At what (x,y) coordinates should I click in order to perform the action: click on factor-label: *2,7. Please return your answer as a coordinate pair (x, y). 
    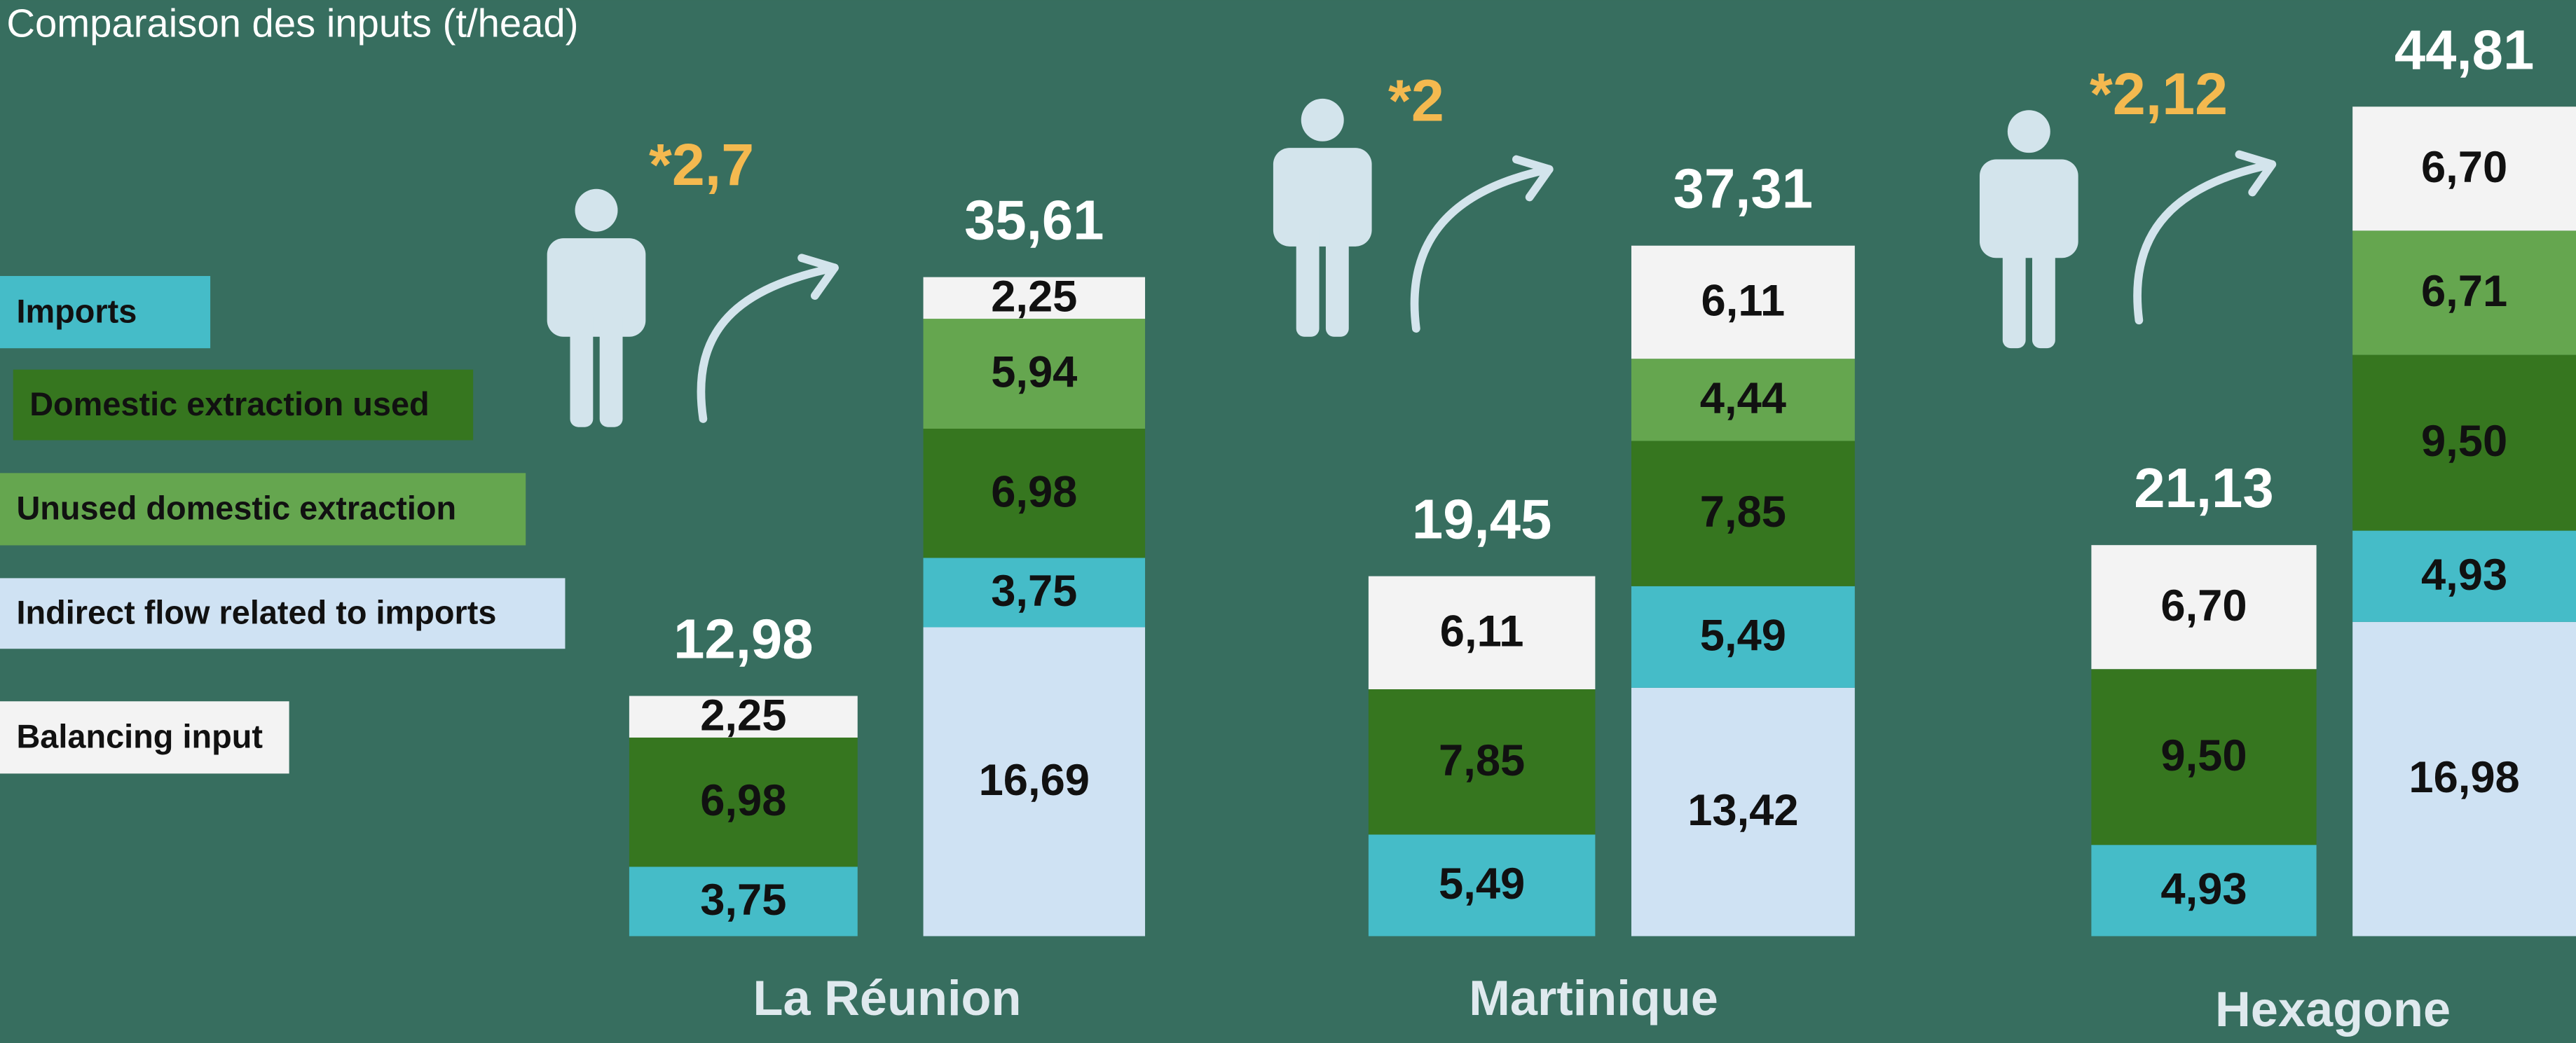
    Looking at the image, I should click on (701, 165).